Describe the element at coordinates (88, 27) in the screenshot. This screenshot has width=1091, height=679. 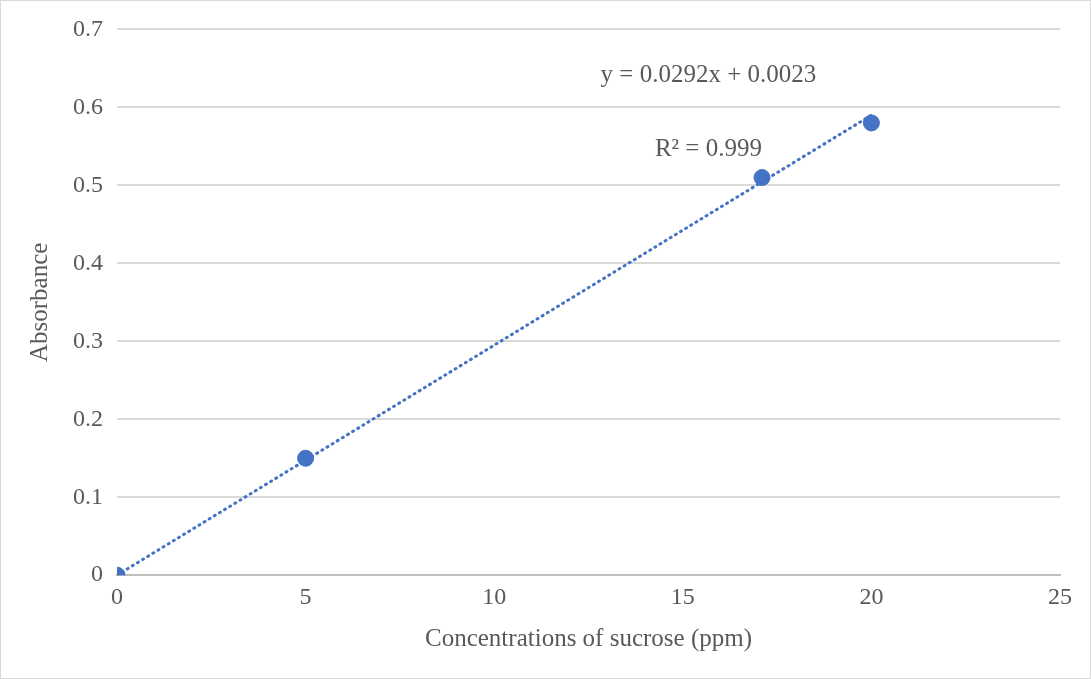
I see `y-tick-label: 0.7` at that location.